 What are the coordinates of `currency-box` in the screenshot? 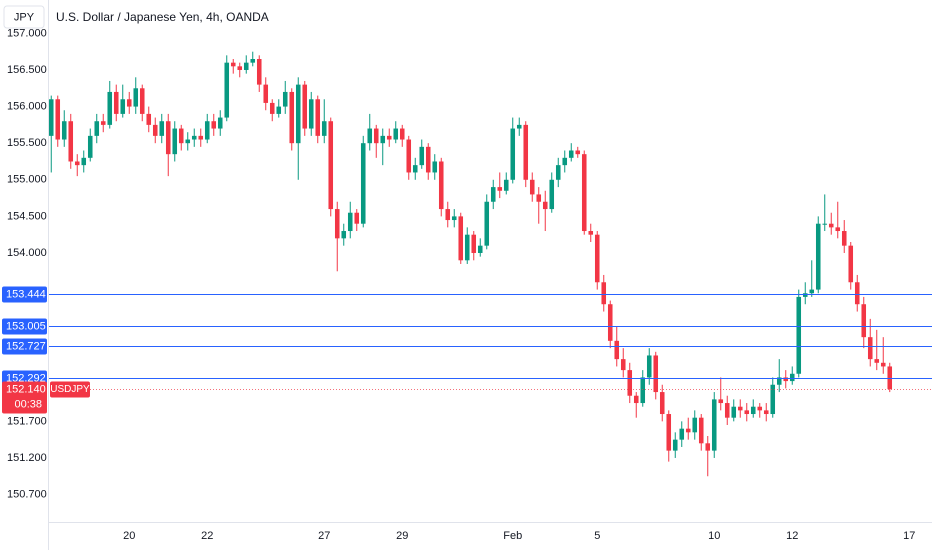 It's located at (24, 17).